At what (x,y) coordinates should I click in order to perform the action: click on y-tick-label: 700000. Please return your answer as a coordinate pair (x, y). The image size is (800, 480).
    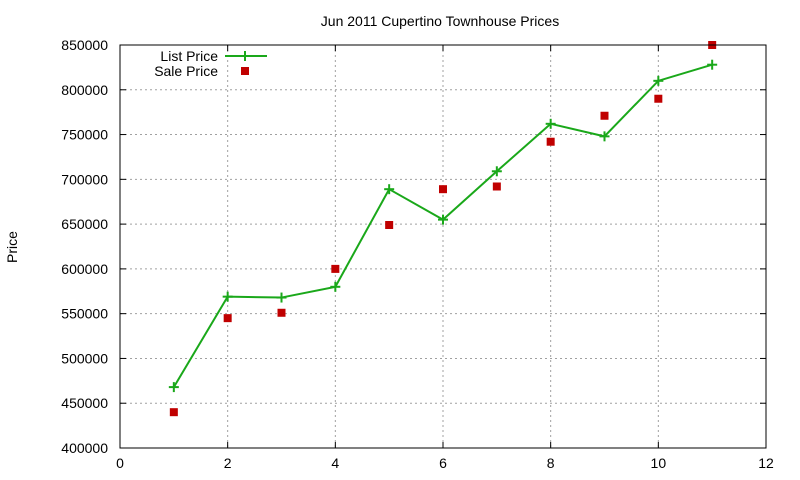
    Looking at the image, I should click on (84, 179).